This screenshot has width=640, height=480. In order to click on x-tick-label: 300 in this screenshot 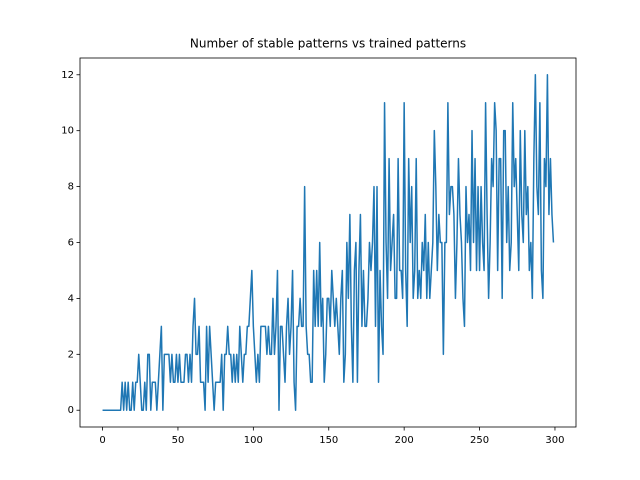, I will do `click(554, 440)`.